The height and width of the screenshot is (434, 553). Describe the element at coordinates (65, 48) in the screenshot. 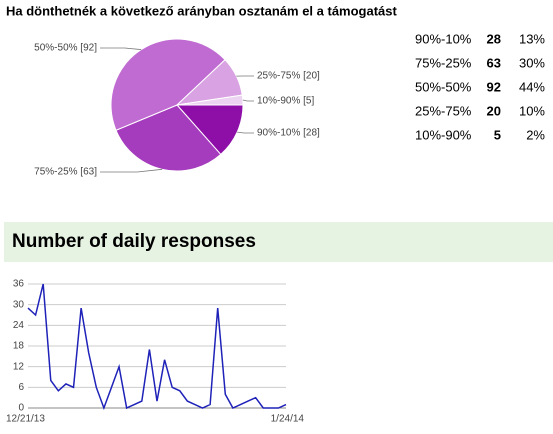

I see `pie-label: 50%-50% [92]` at that location.